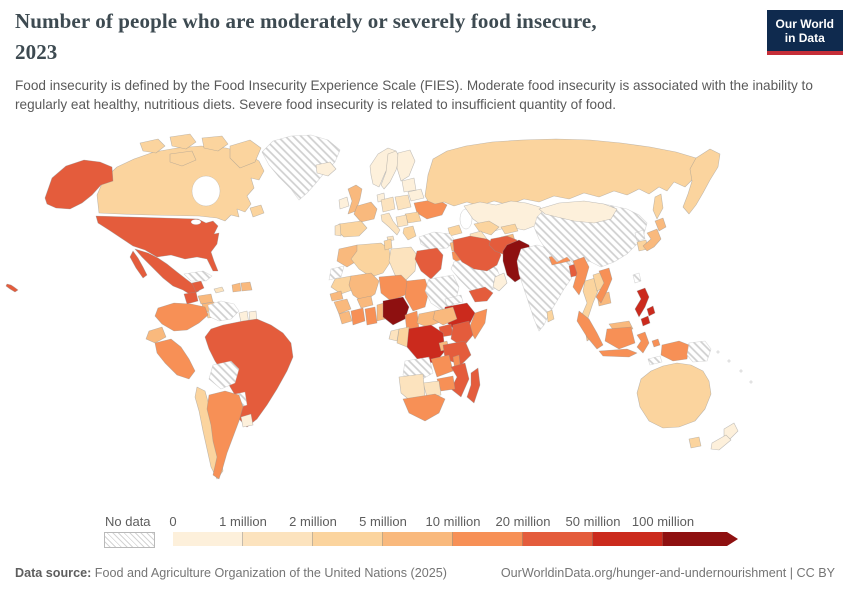 The height and width of the screenshot is (605, 850). What do you see at coordinates (219, 290) in the screenshot?
I see `country-jamaica` at bounding box center [219, 290].